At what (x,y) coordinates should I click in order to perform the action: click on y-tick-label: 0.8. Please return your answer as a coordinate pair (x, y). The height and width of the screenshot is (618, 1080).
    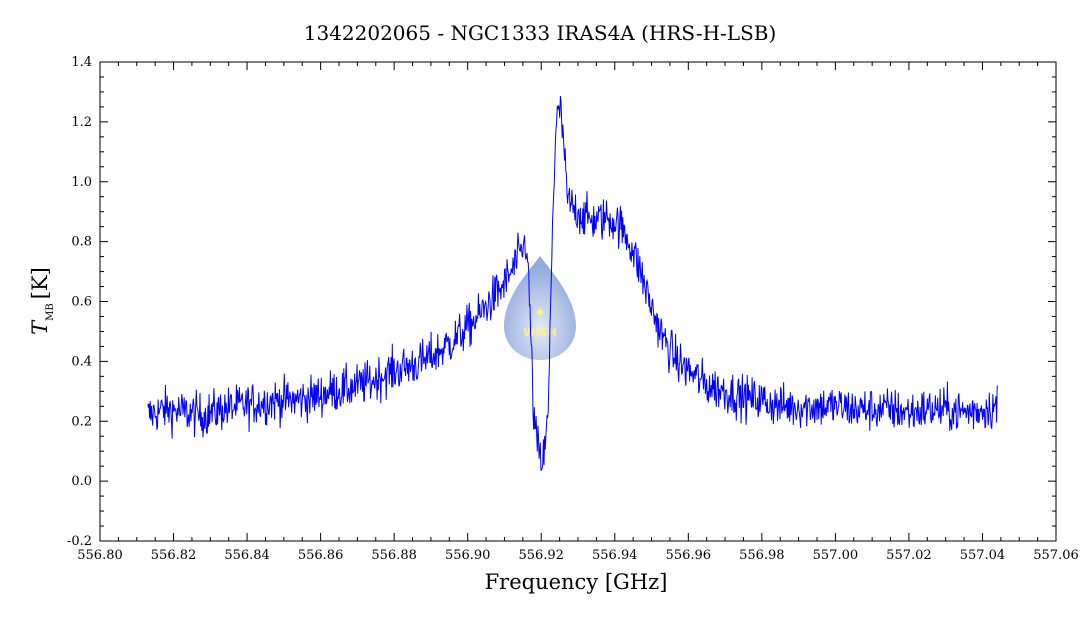
    Looking at the image, I should click on (81, 242).